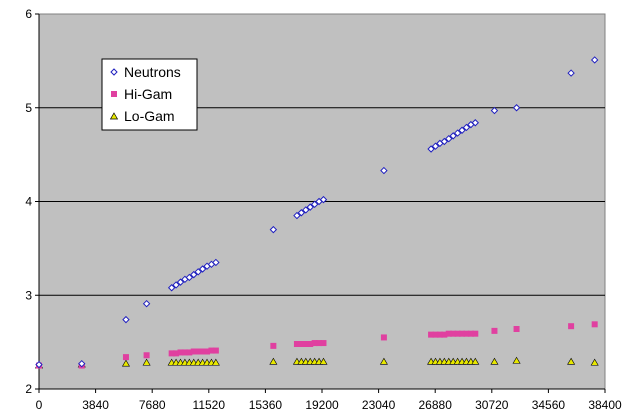 The width and height of the screenshot is (624, 419). Describe the element at coordinates (114, 116) in the screenshot. I see `legend-marker-lo-gam` at that location.